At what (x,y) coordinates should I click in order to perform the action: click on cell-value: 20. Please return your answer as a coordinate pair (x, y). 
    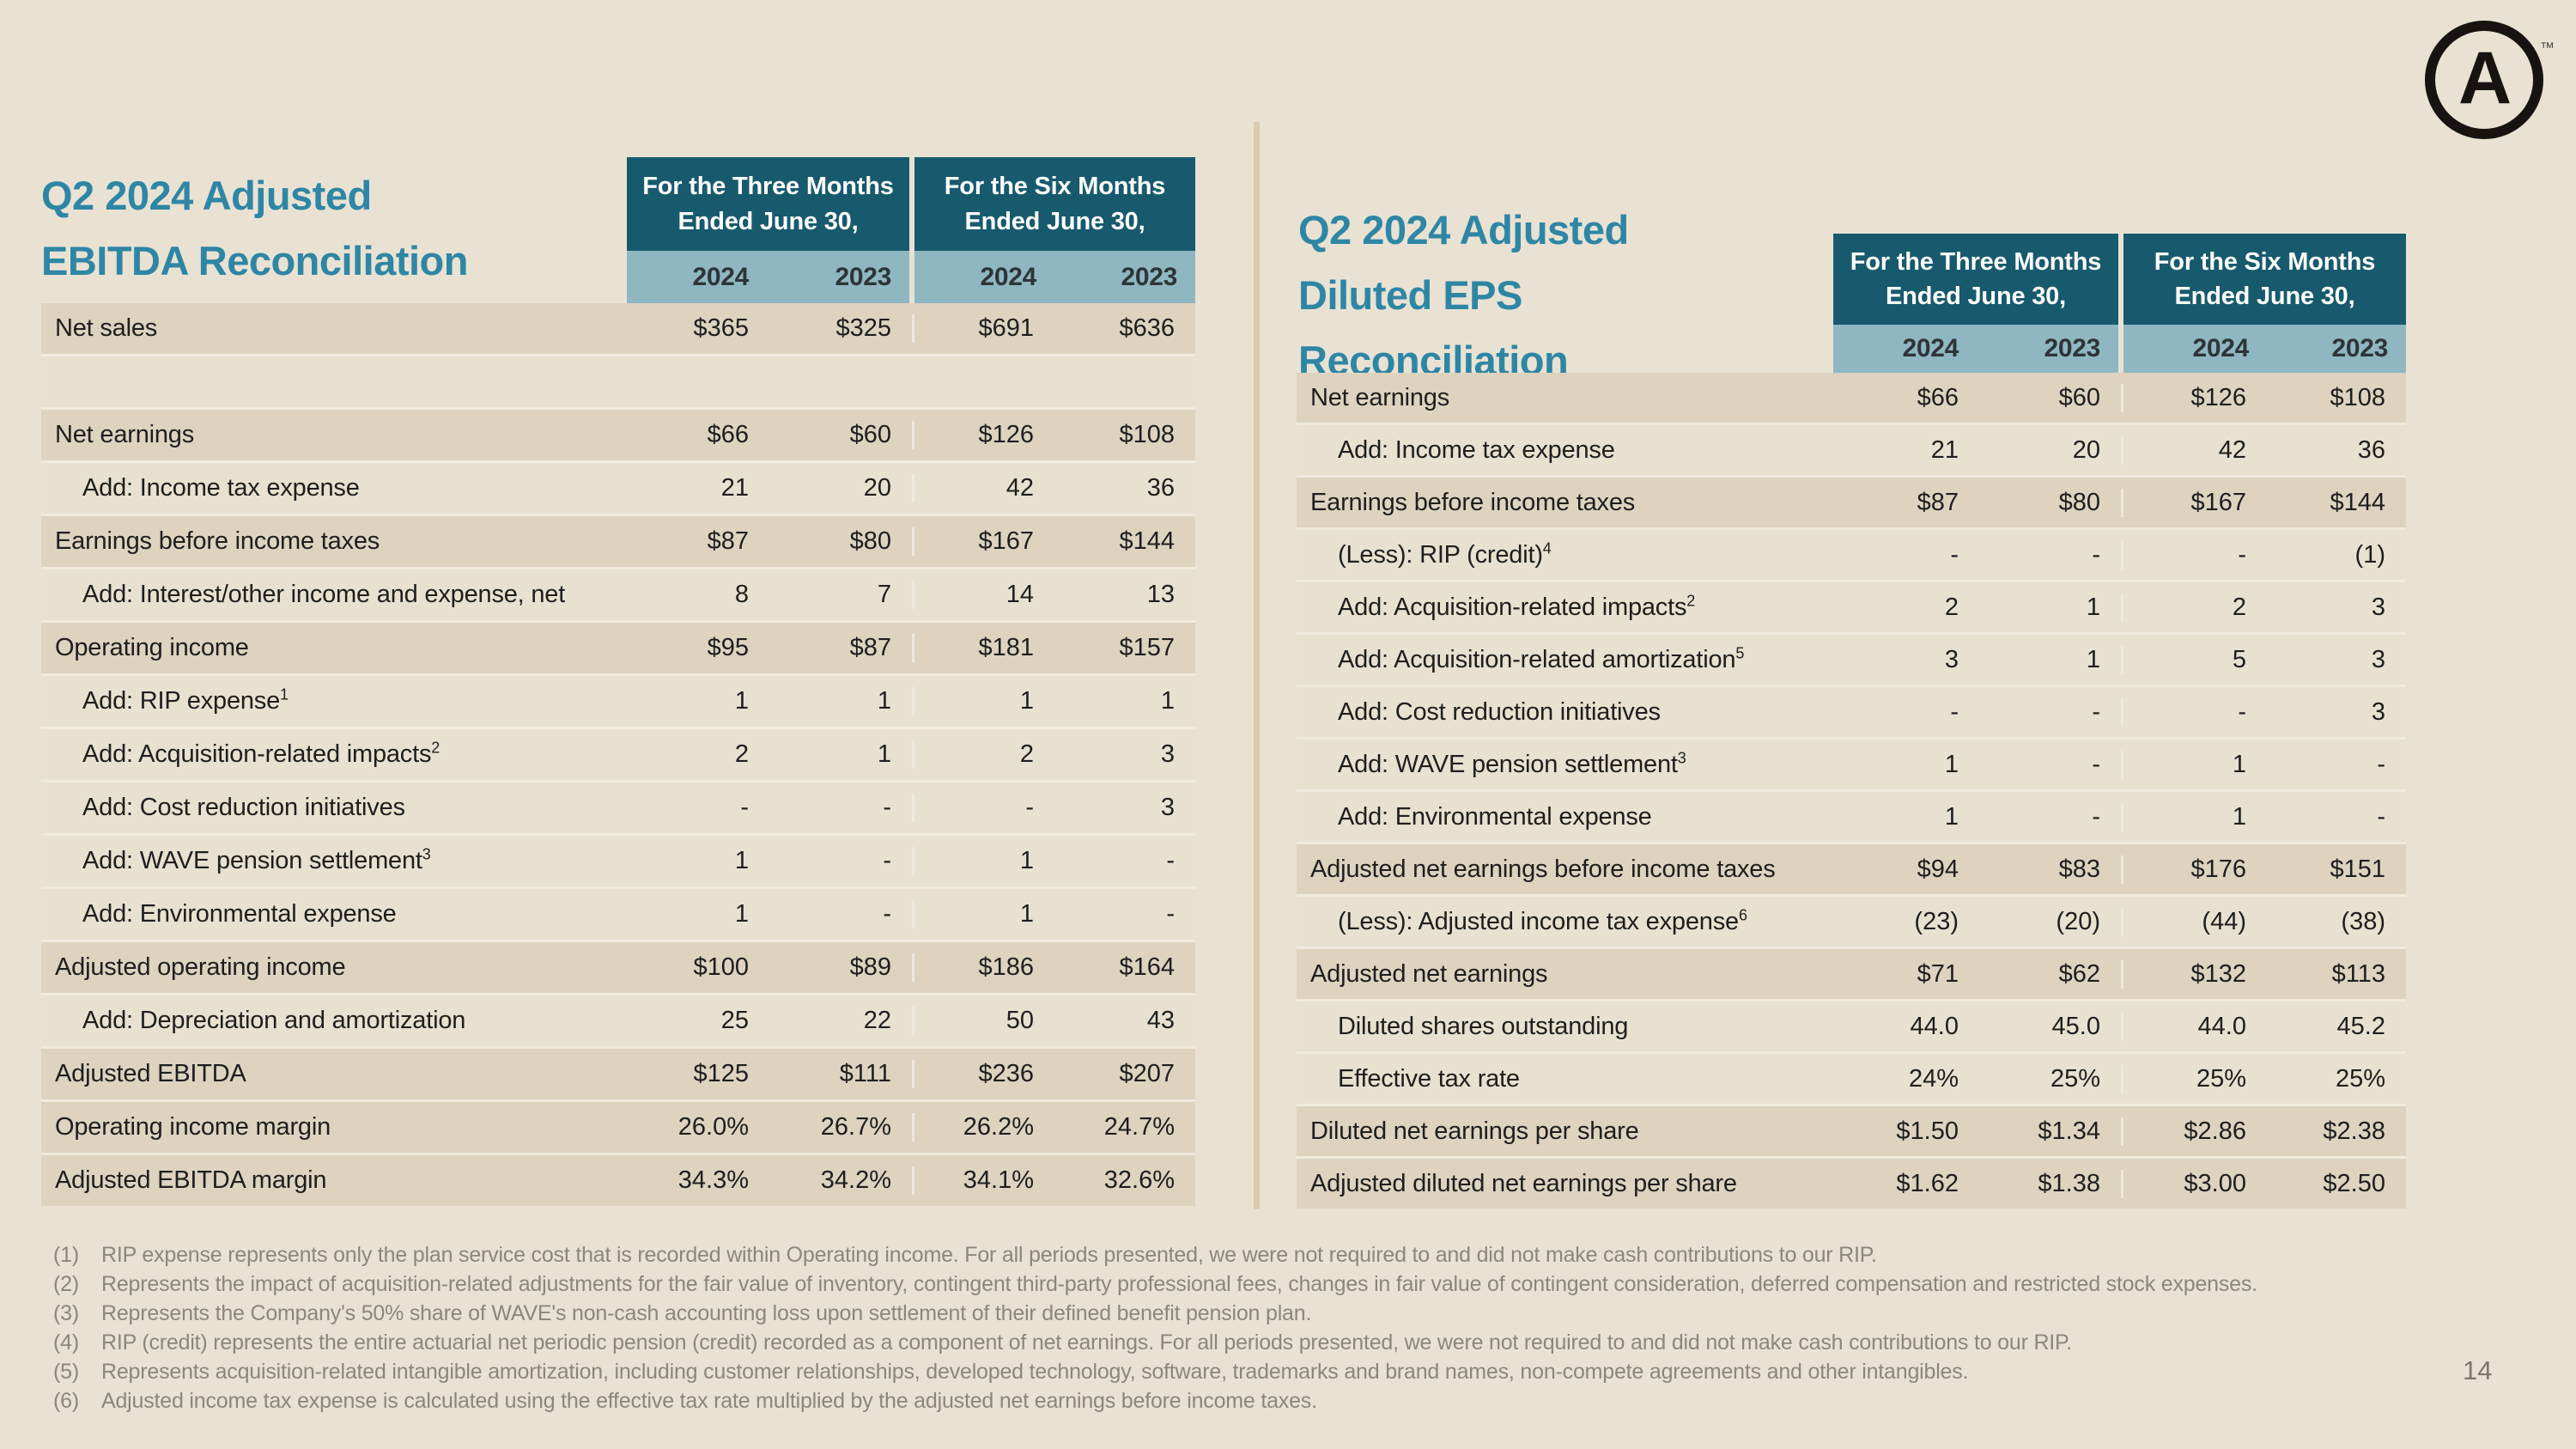
    Looking at the image, I should click on (2086, 449).